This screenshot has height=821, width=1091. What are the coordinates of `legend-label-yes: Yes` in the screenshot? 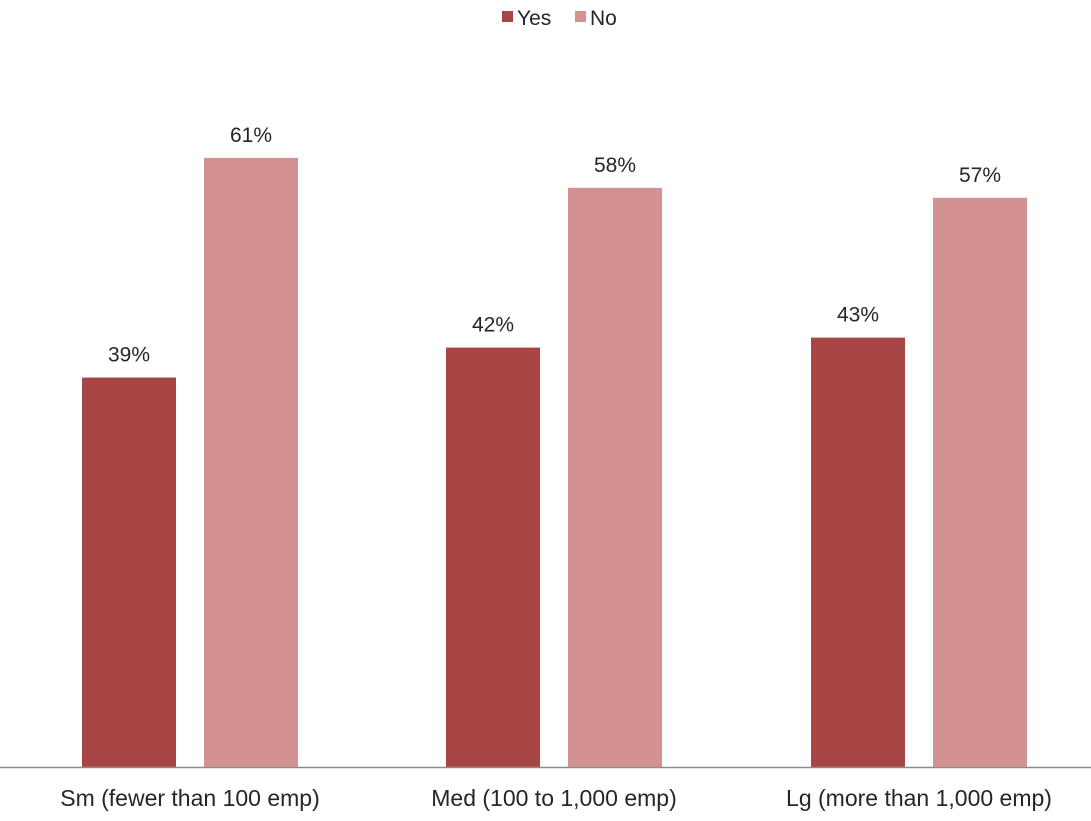 It's located at (534, 18).